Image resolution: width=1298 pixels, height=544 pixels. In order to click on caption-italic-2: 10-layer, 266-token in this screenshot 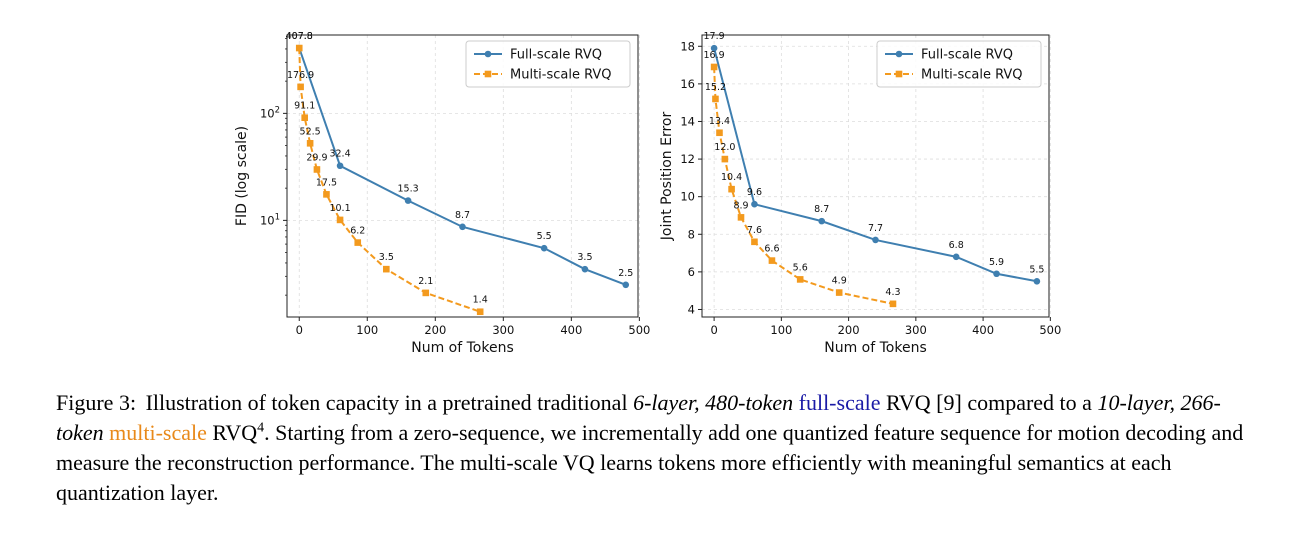, I will do `click(638, 417)`.